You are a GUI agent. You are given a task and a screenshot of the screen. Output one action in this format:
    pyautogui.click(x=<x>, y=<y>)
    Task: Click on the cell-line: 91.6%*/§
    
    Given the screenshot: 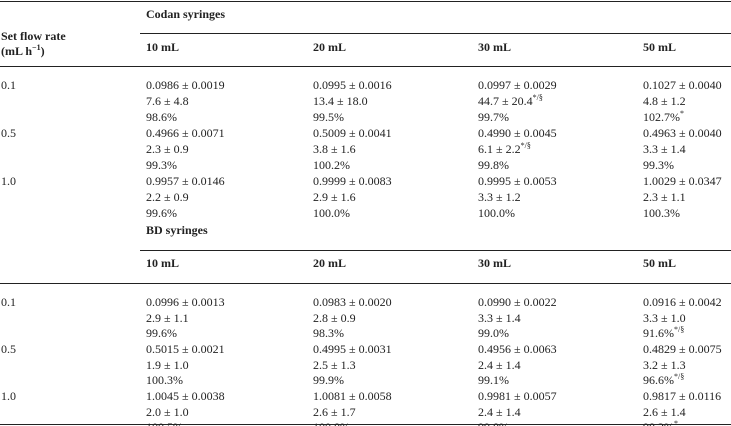 What is the action you would take?
    pyautogui.click(x=664, y=333)
    